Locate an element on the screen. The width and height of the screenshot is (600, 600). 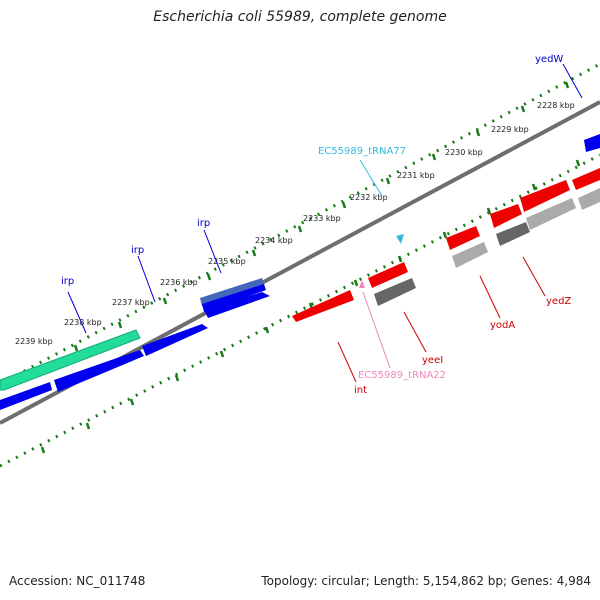
tick-label: 2230 kbp is located at coordinates (464, 152).